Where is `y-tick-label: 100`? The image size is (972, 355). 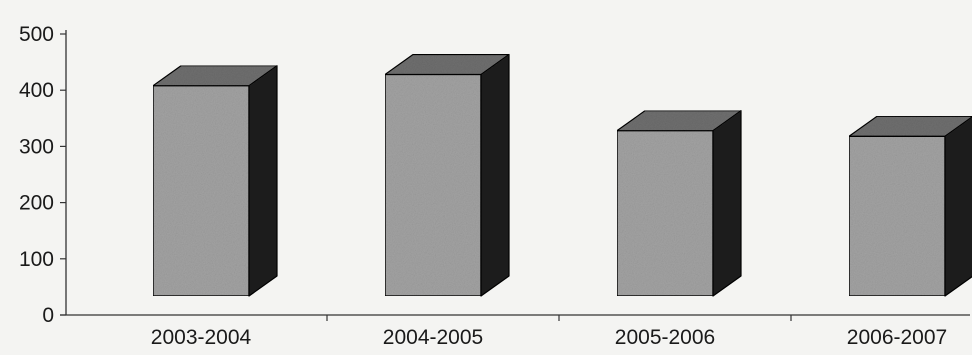
y-tick-label: 100 is located at coordinates (36, 259).